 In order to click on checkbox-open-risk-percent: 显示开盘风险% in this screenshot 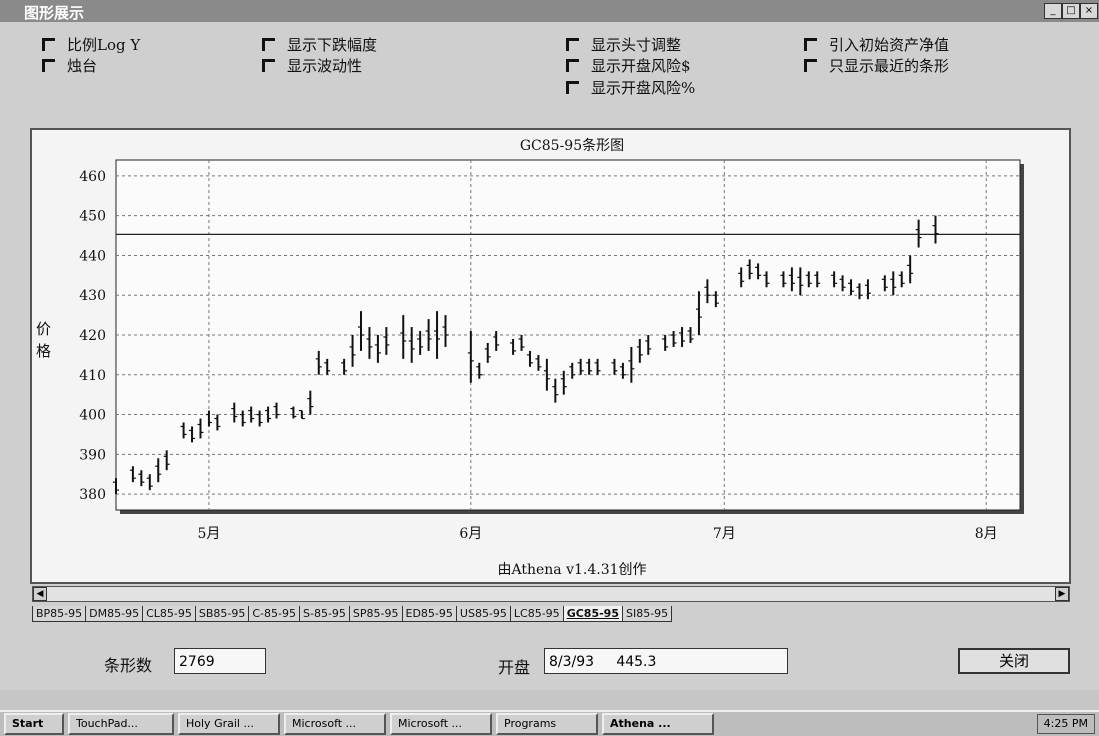, I will do `click(630, 87)`.